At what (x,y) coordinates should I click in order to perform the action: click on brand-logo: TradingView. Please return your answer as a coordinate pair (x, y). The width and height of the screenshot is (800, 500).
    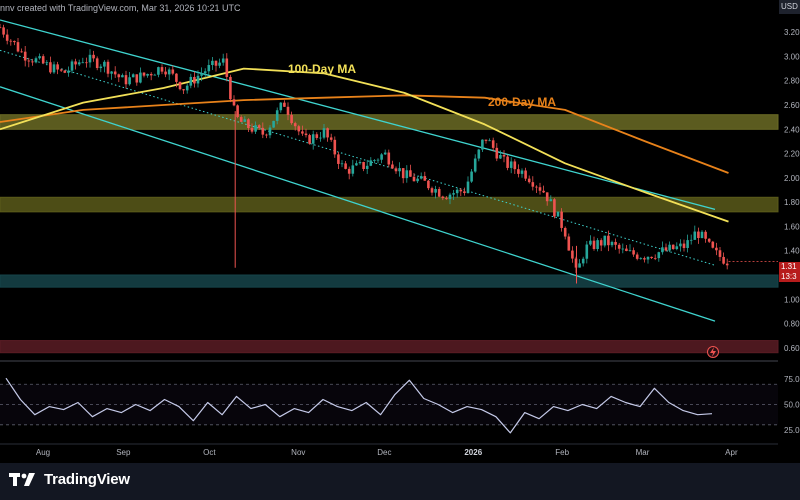
    Looking at the image, I should click on (69, 479).